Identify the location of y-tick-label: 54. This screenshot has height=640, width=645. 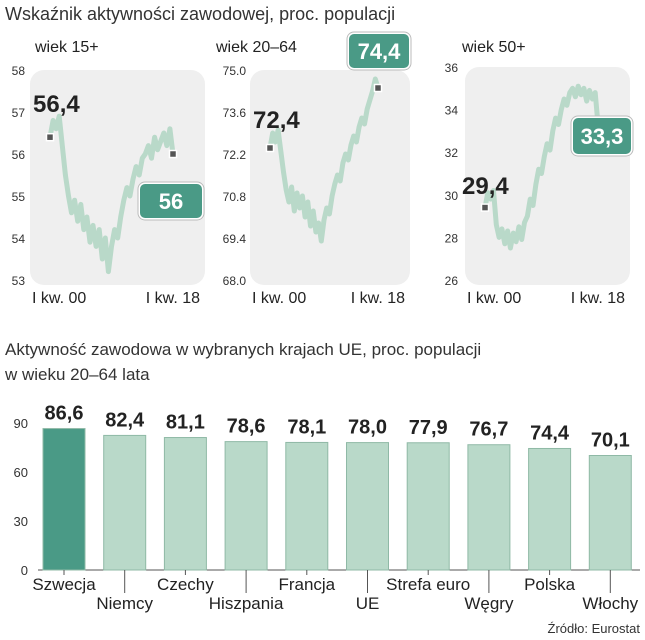
(19, 239).